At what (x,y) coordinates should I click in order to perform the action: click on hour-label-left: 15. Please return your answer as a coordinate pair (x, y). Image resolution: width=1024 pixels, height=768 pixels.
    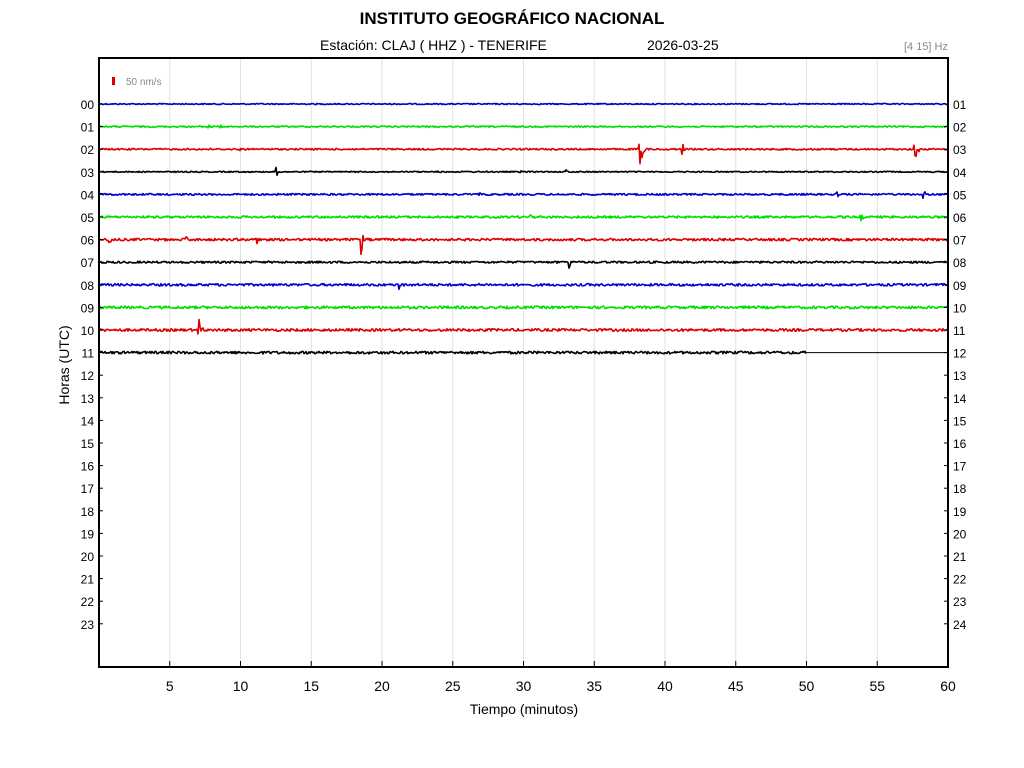
    Looking at the image, I should click on (88, 444).